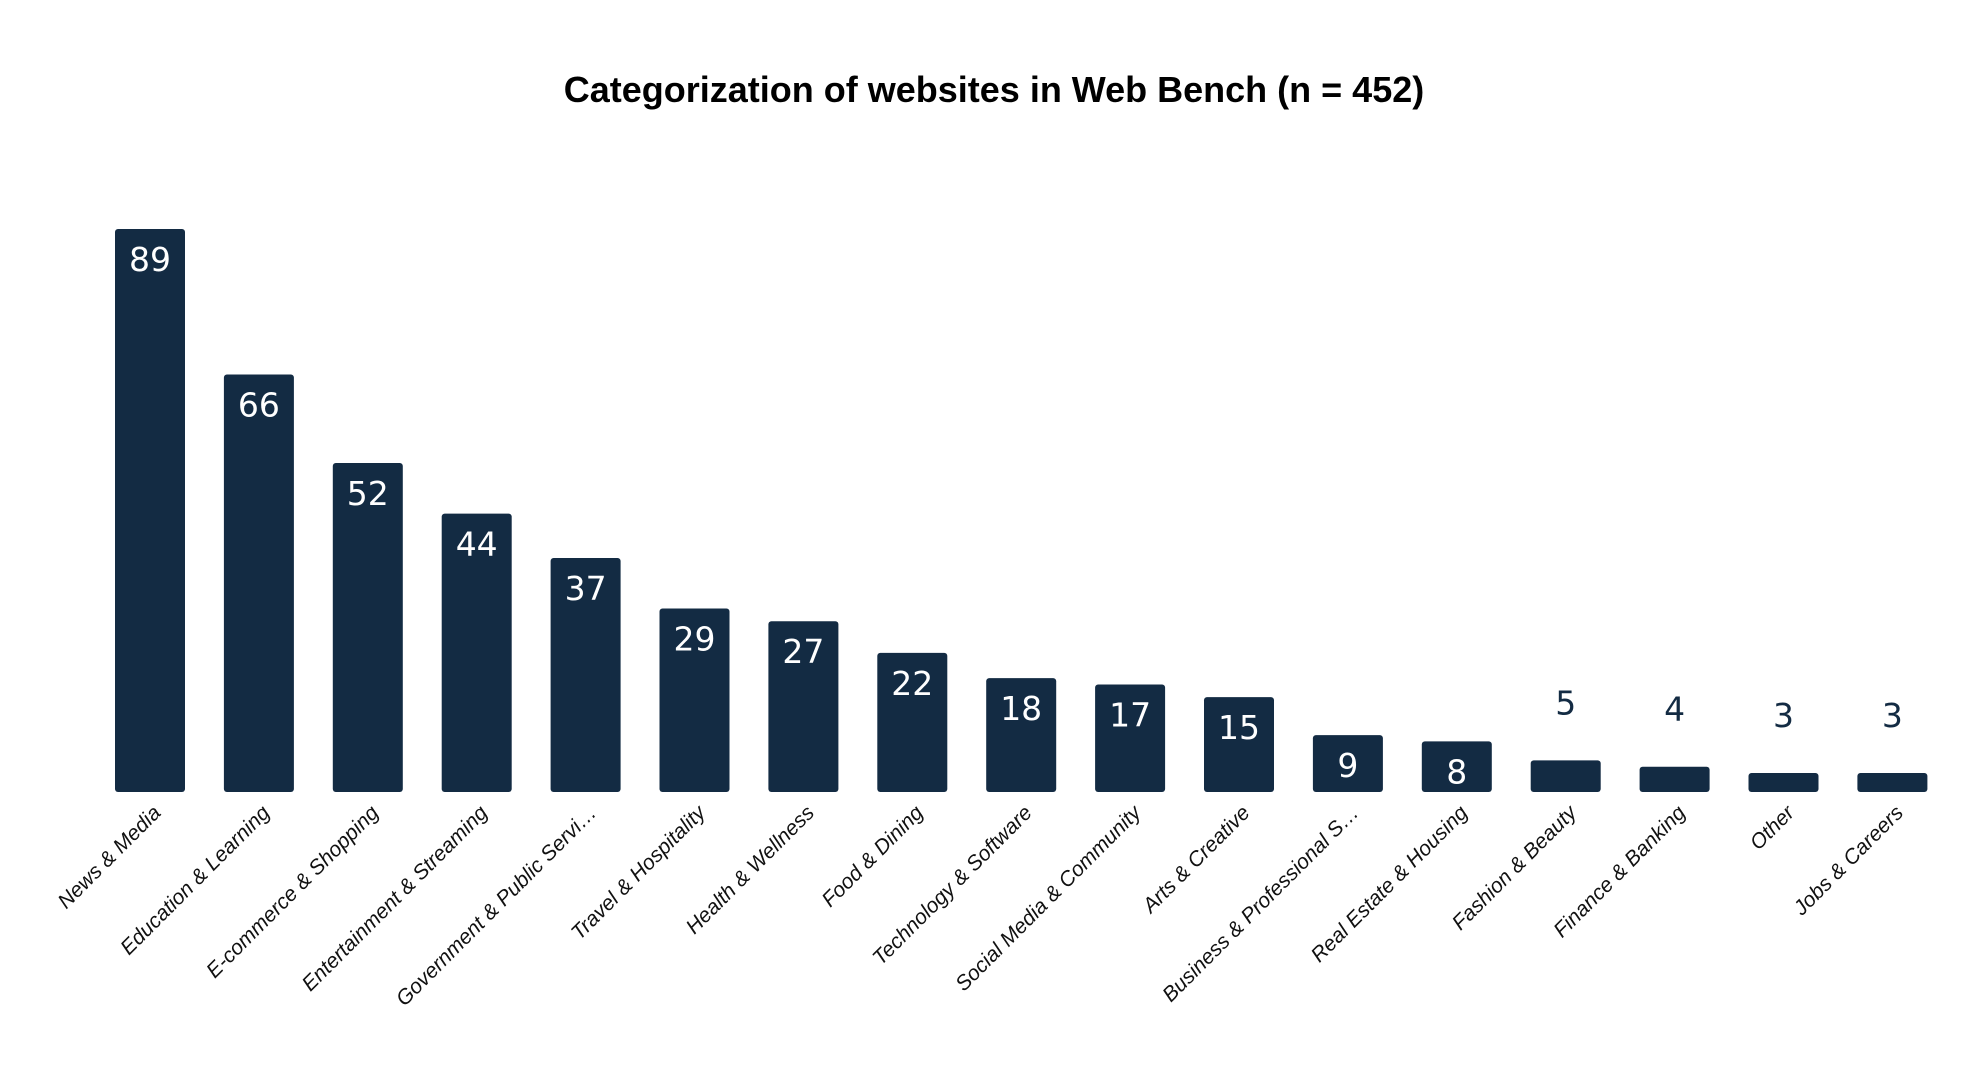 This screenshot has width=1986, height=1076. What do you see at coordinates (1130, 714) in the screenshot?
I see `data-label: 17` at bounding box center [1130, 714].